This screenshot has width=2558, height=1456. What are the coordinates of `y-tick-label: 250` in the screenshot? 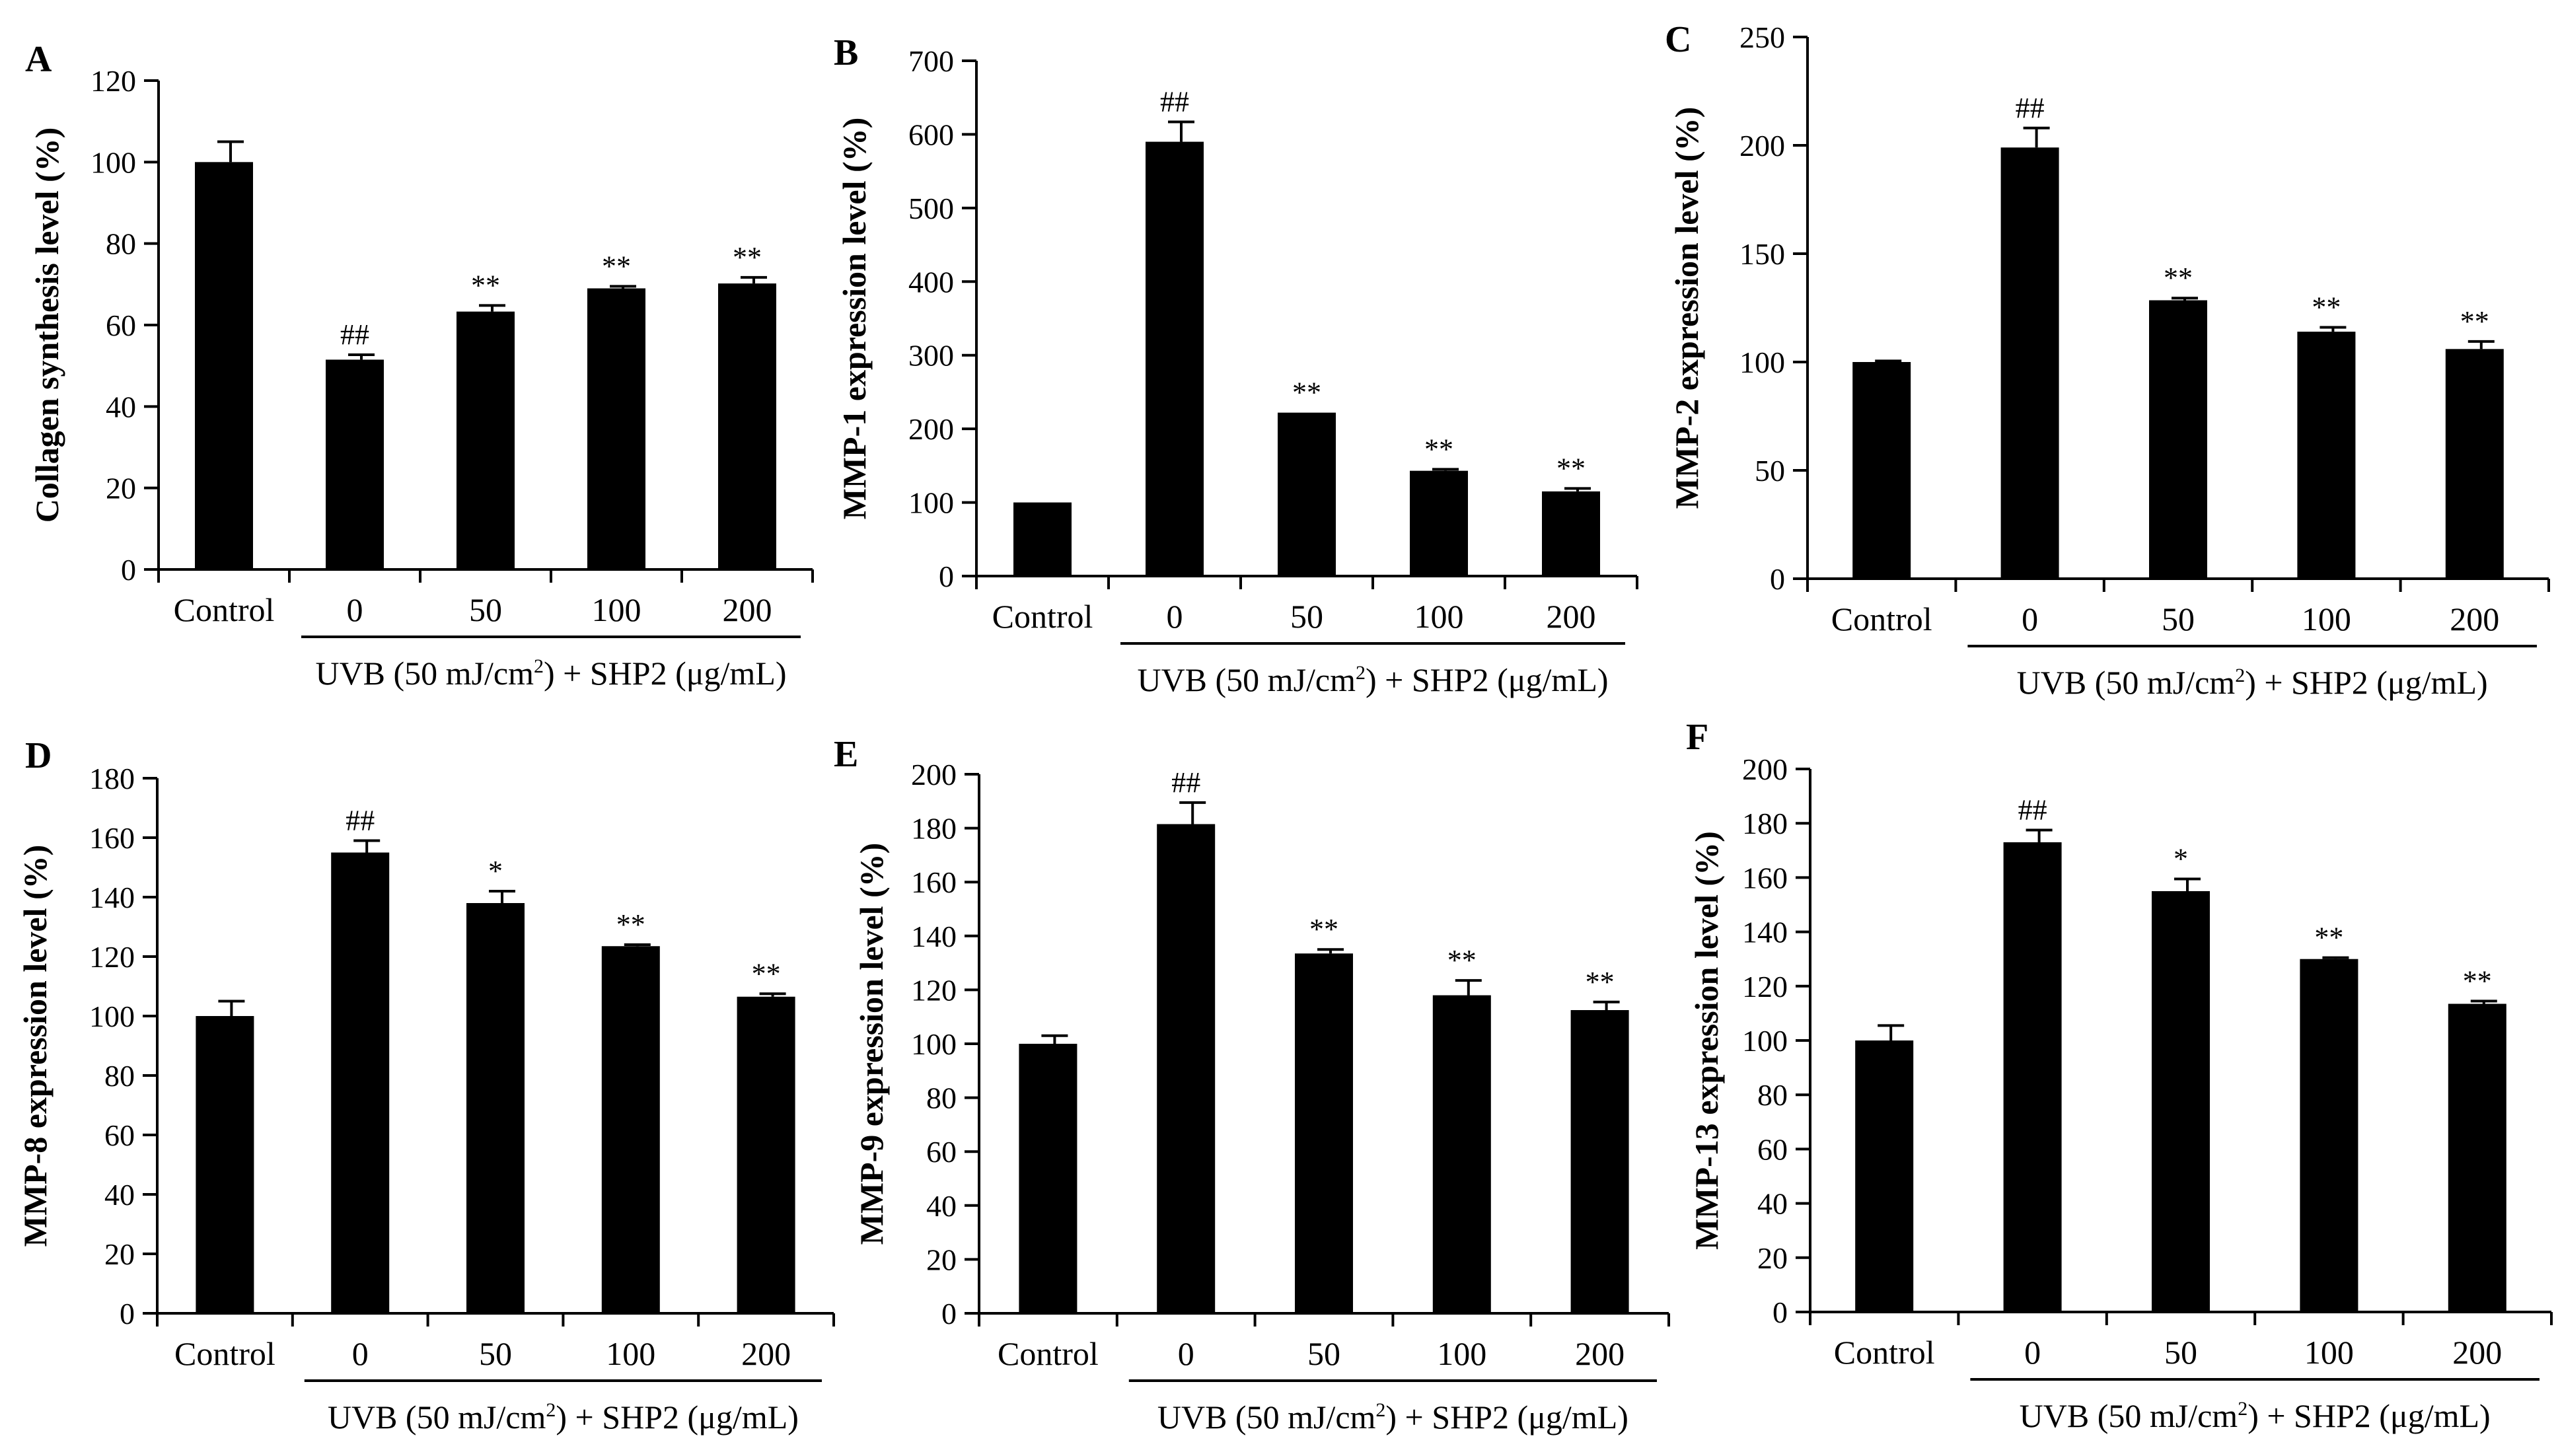 It's located at (1762, 37).